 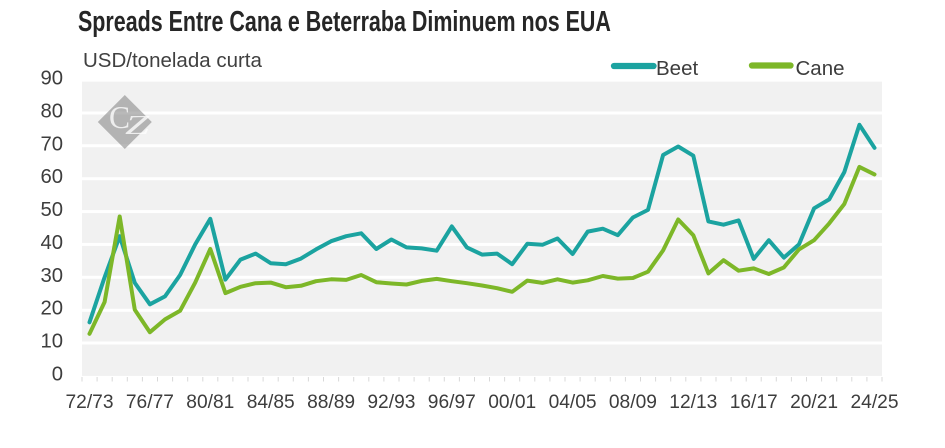 What do you see at coordinates (137, 124) in the screenshot?
I see `svg-text: Z` at bounding box center [137, 124].